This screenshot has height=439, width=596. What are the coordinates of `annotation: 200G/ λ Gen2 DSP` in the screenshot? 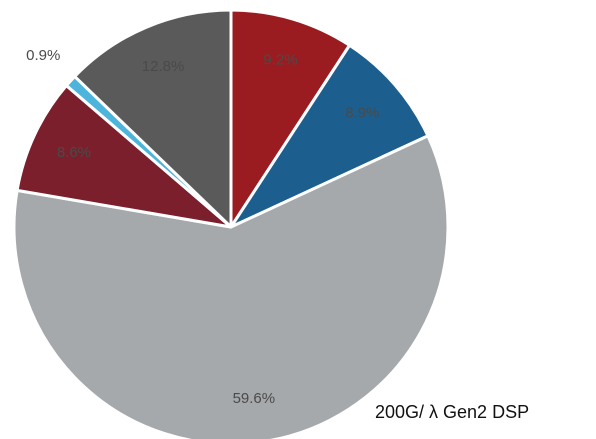 It's located at (452, 412).